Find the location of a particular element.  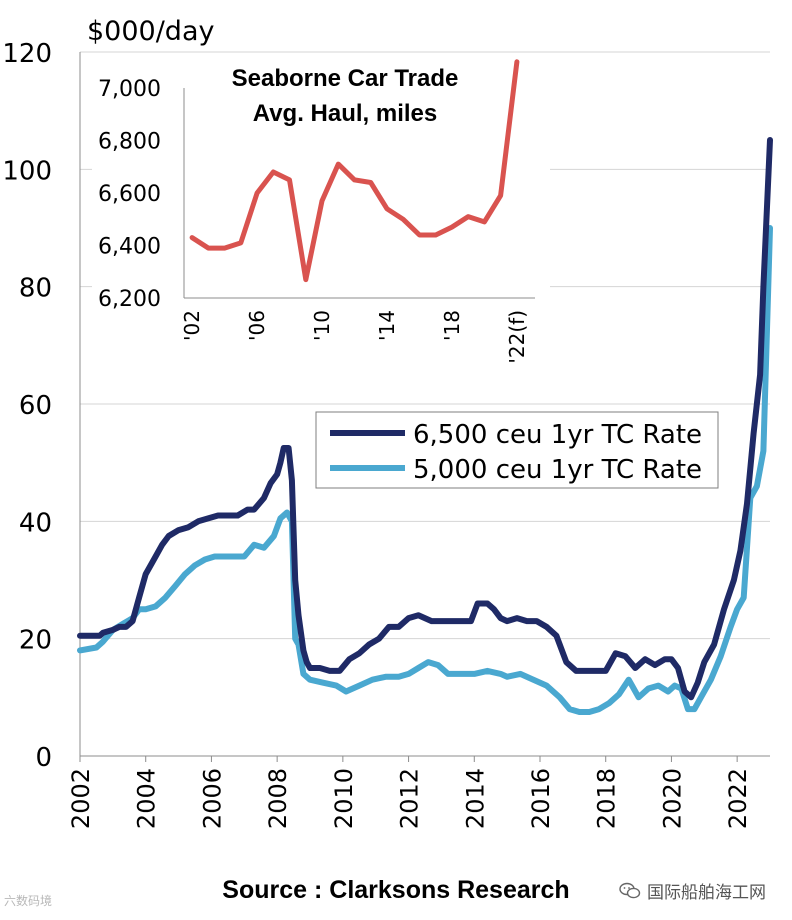

inset-y-tick-label-7000: 7,000 is located at coordinates (129, 89).